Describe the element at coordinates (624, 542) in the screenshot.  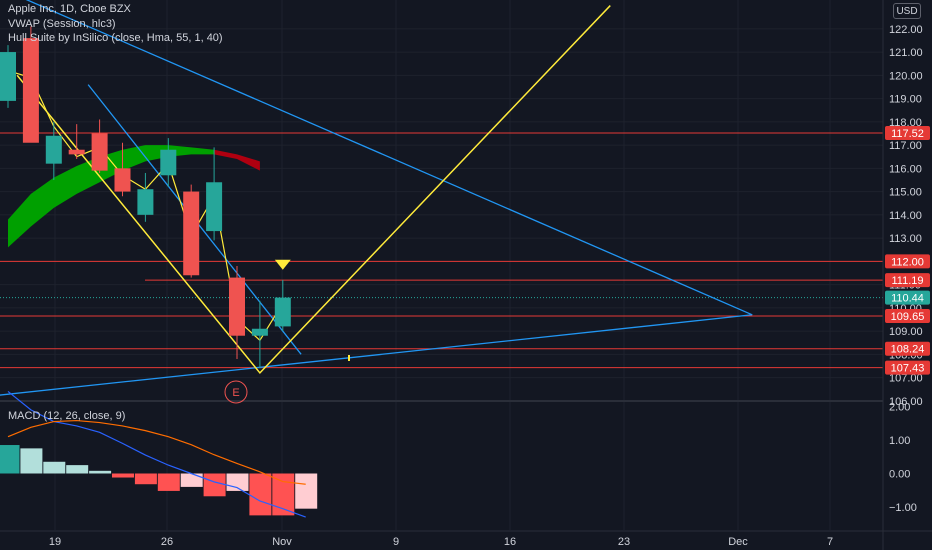
I see `time-tick-label: 23` at that location.